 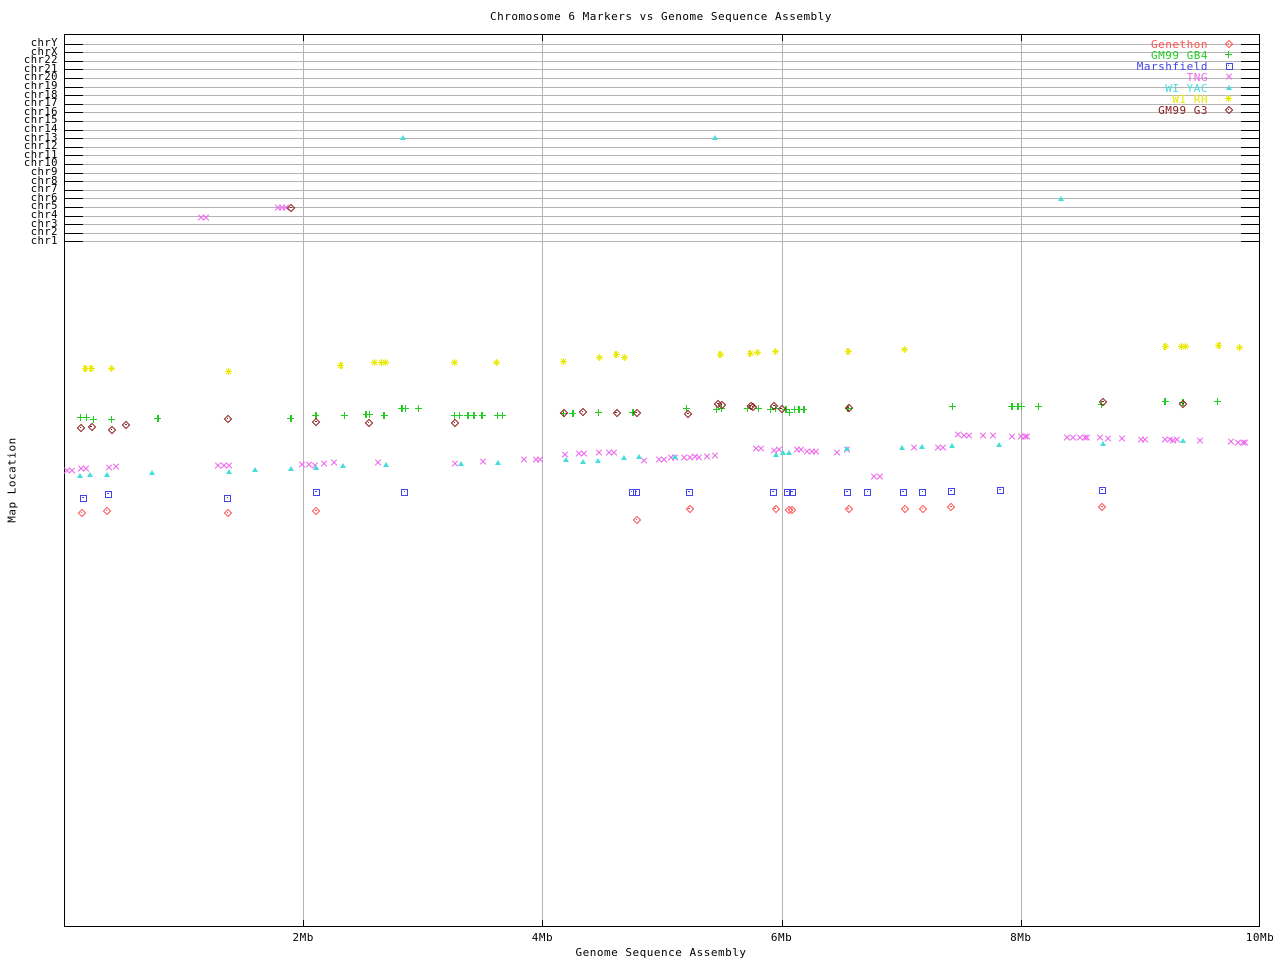 I want to click on chromosome-label-chr6: chr6, so click(x=44, y=197).